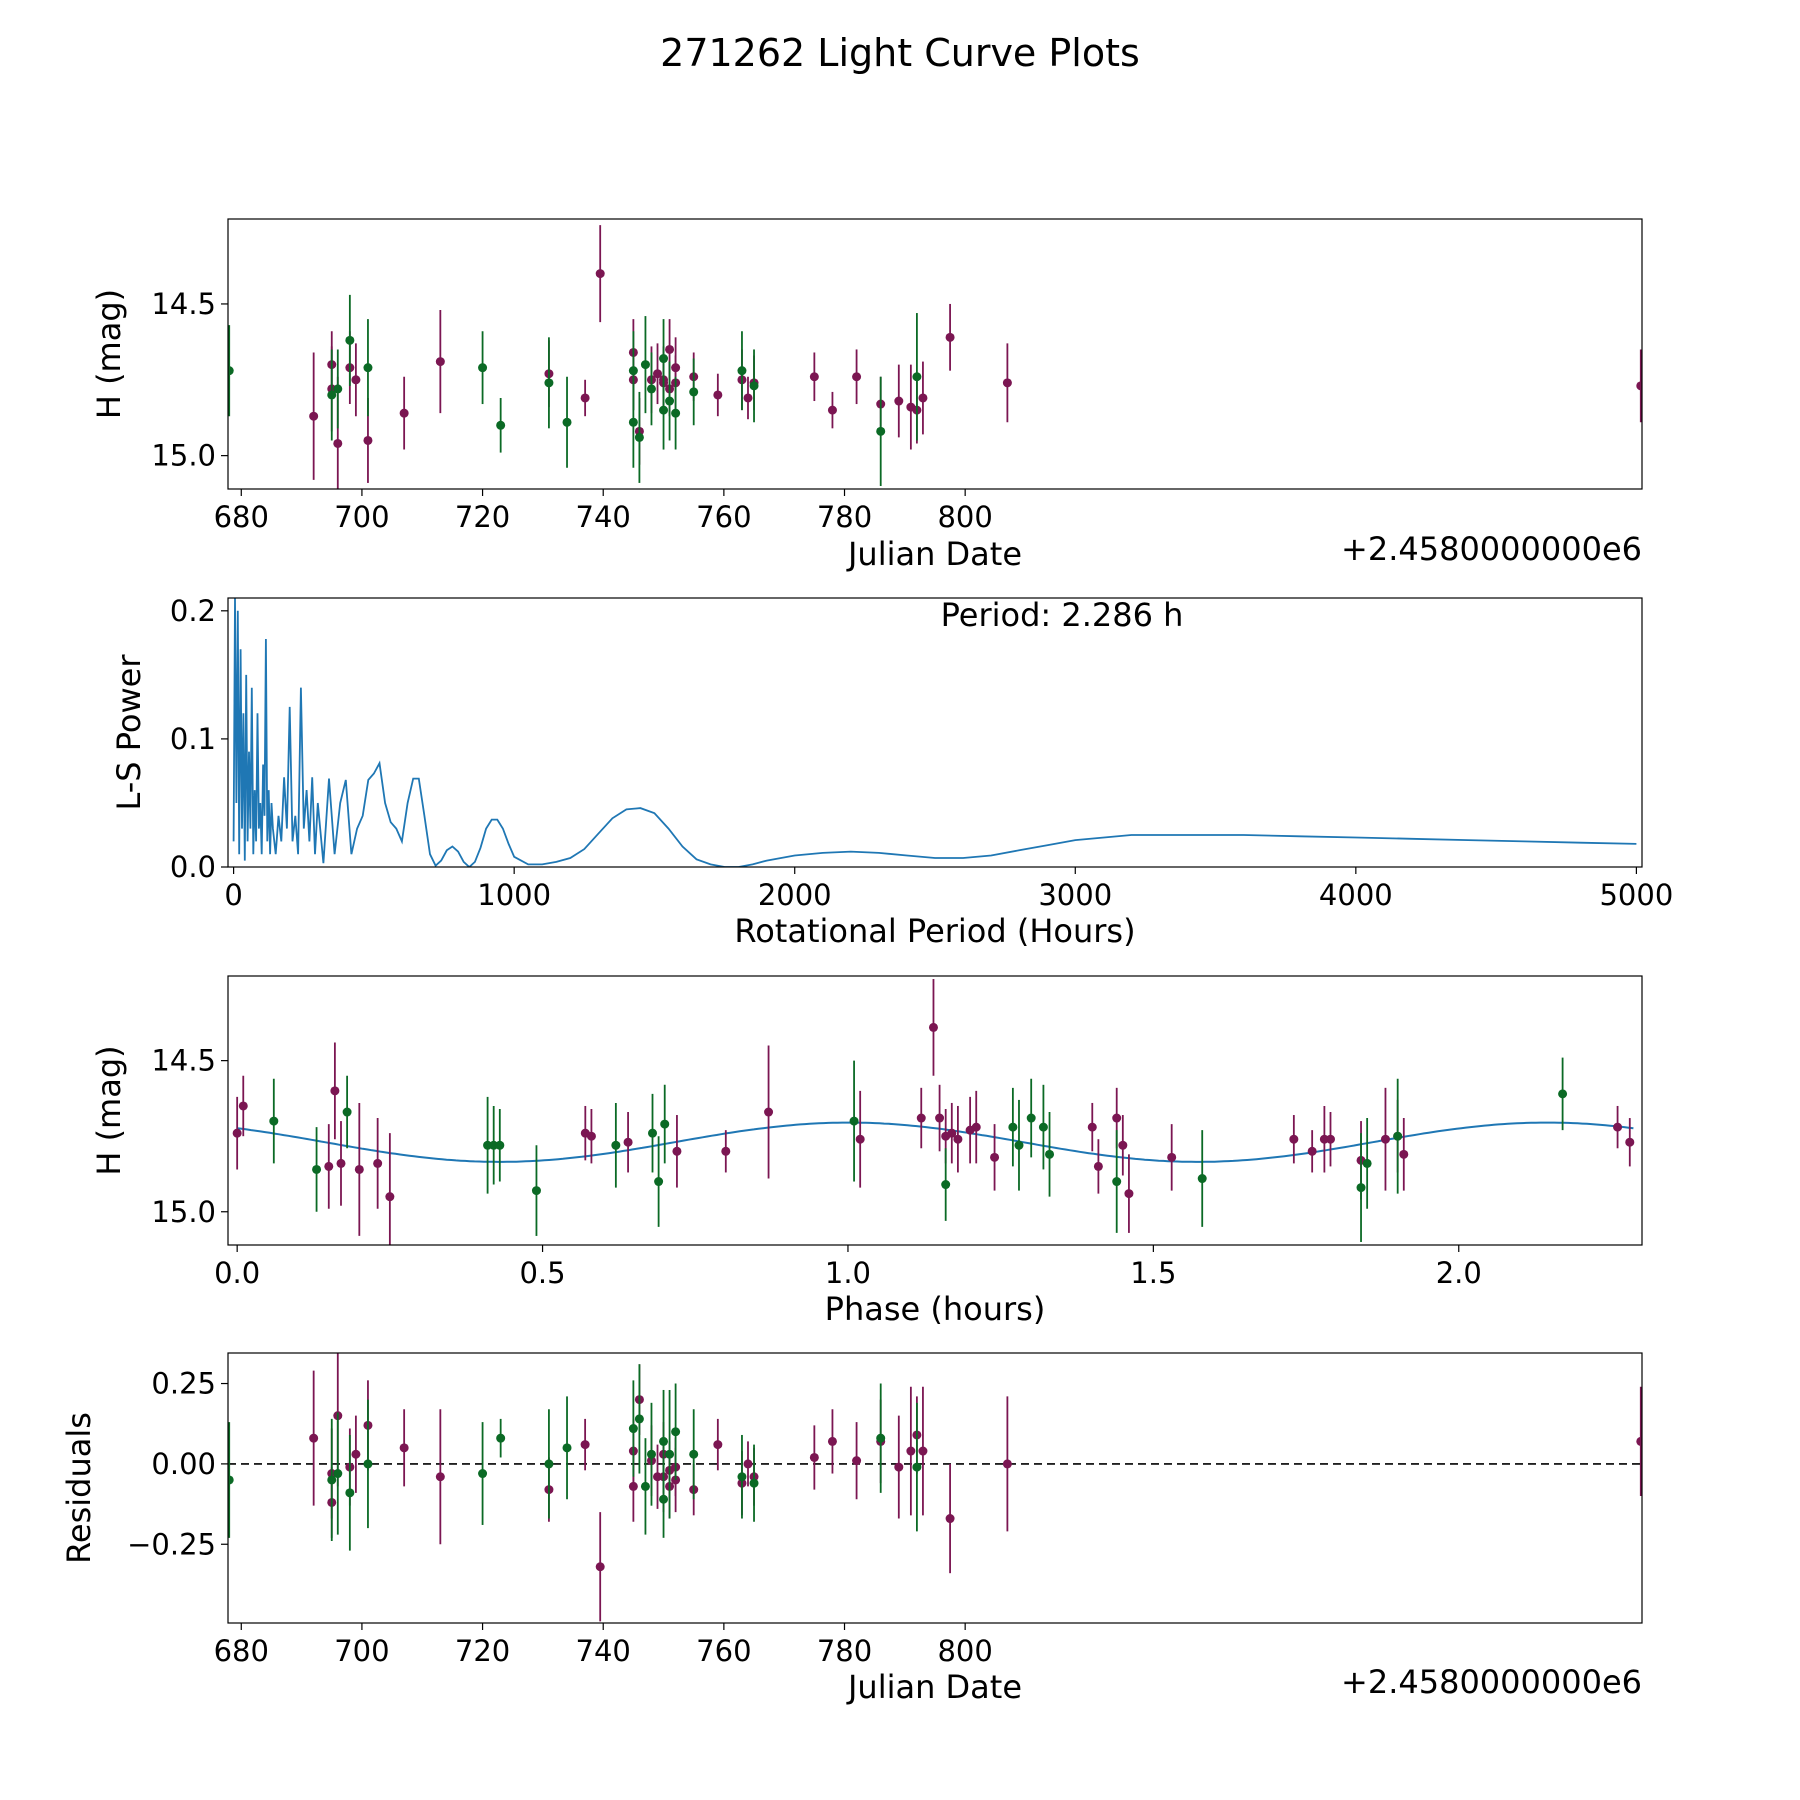 The width and height of the screenshot is (1800, 1800). Describe the element at coordinates (935, 1142) in the screenshot. I see `fit-curve` at that location.